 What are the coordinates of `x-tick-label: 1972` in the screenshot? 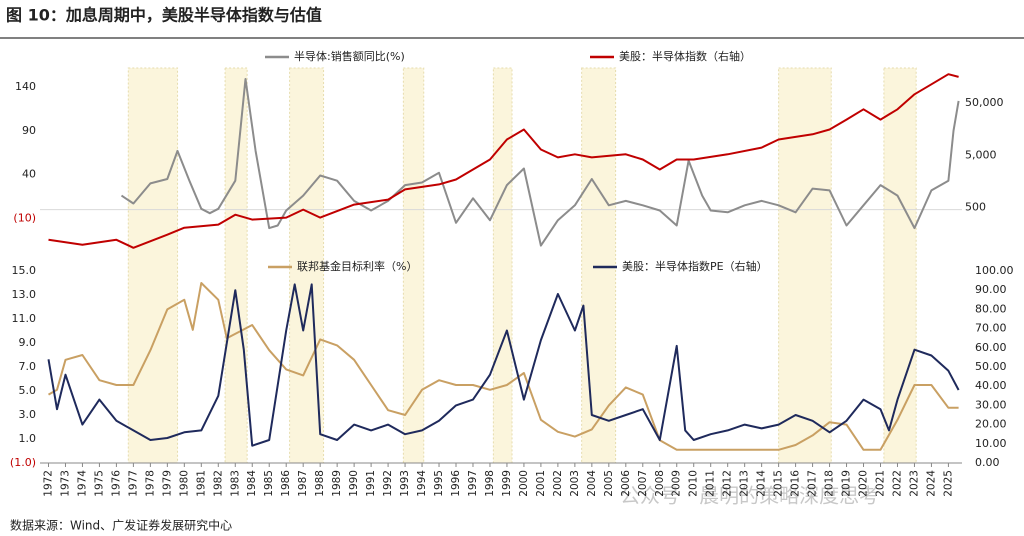 It's located at (48, 483).